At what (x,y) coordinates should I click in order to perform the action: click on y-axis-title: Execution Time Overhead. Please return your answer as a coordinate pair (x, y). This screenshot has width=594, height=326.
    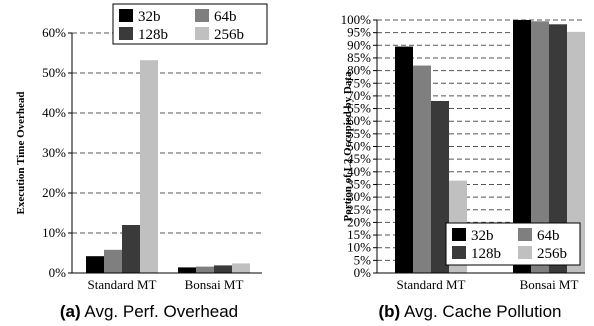
    Looking at the image, I should click on (21, 152).